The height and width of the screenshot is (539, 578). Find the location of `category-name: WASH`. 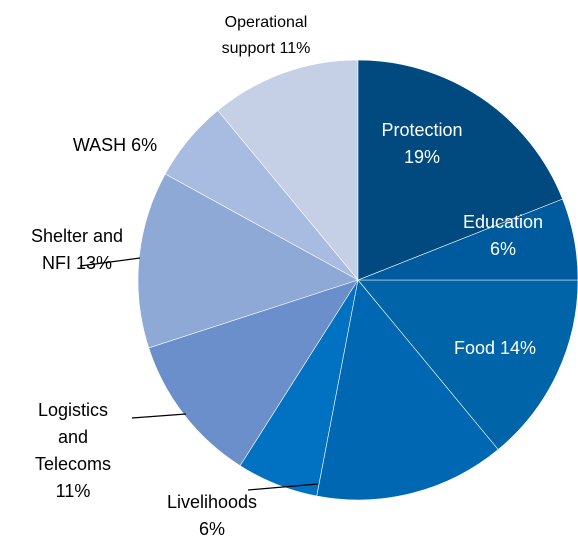

category-name: WASH is located at coordinates (99, 145).